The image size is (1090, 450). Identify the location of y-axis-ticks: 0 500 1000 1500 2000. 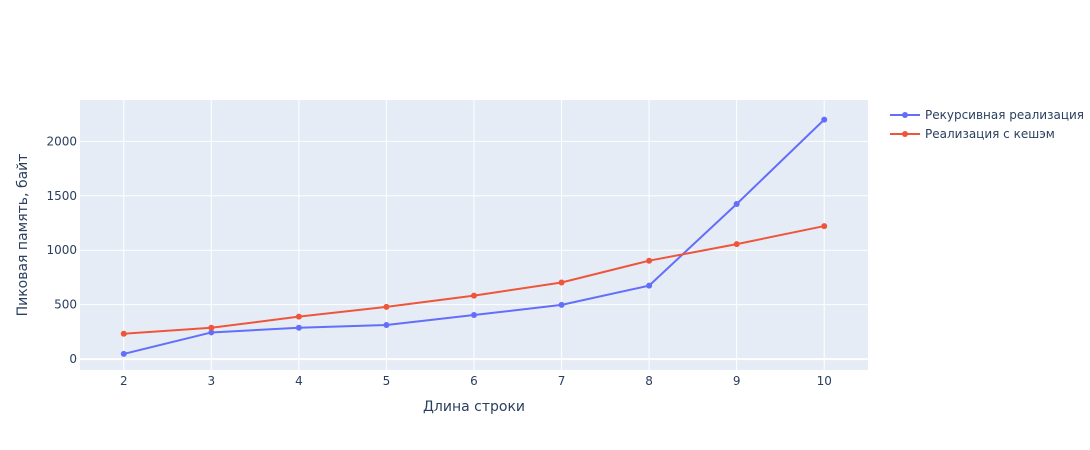
(61, 250).